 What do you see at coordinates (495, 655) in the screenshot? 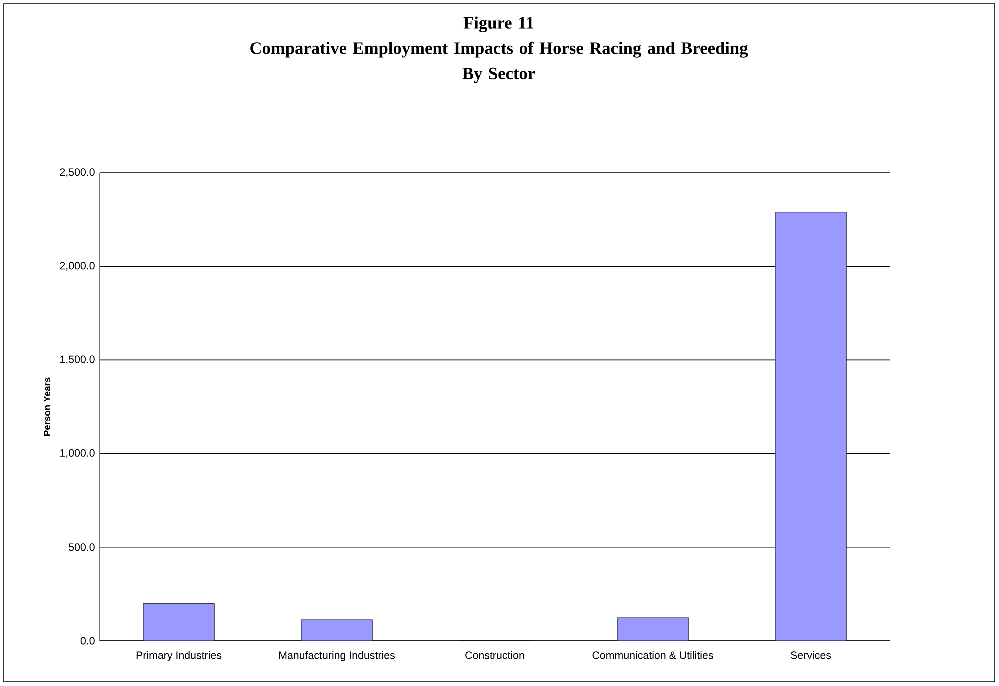
I see `x-tick-label: Construction` at bounding box center [495, 655].